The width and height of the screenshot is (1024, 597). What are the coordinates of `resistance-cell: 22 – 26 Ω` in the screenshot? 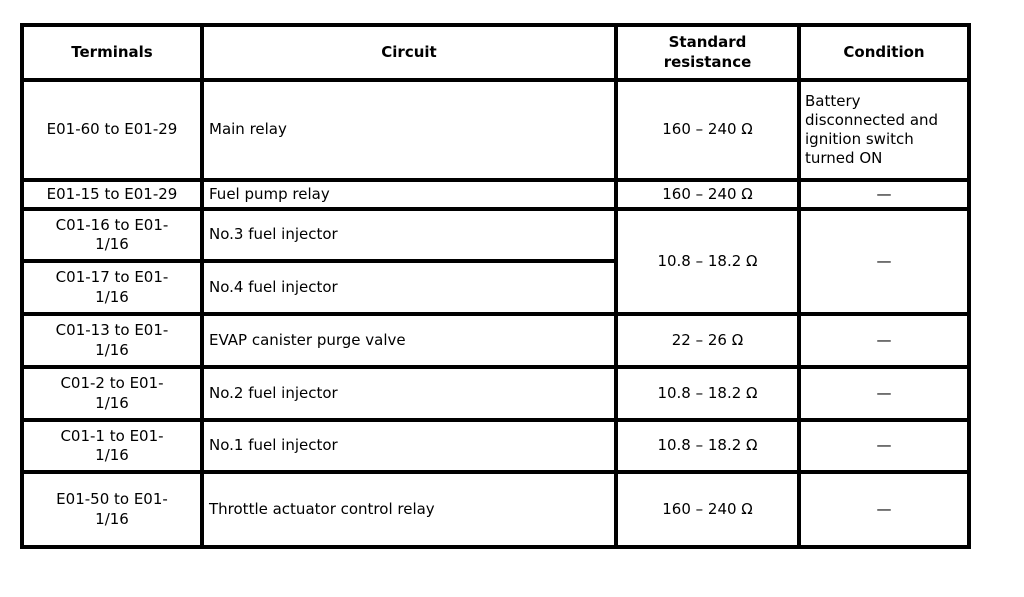 It's located at (707, 340).